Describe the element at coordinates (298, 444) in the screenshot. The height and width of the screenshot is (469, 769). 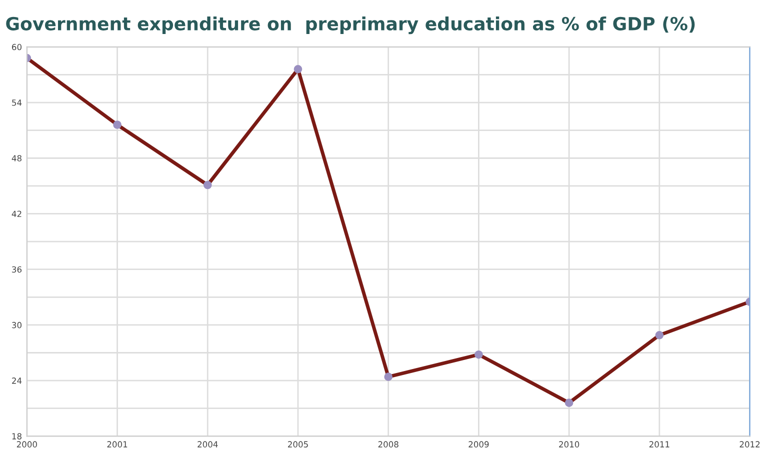
I see `x-tick-label: 2005` at that location.